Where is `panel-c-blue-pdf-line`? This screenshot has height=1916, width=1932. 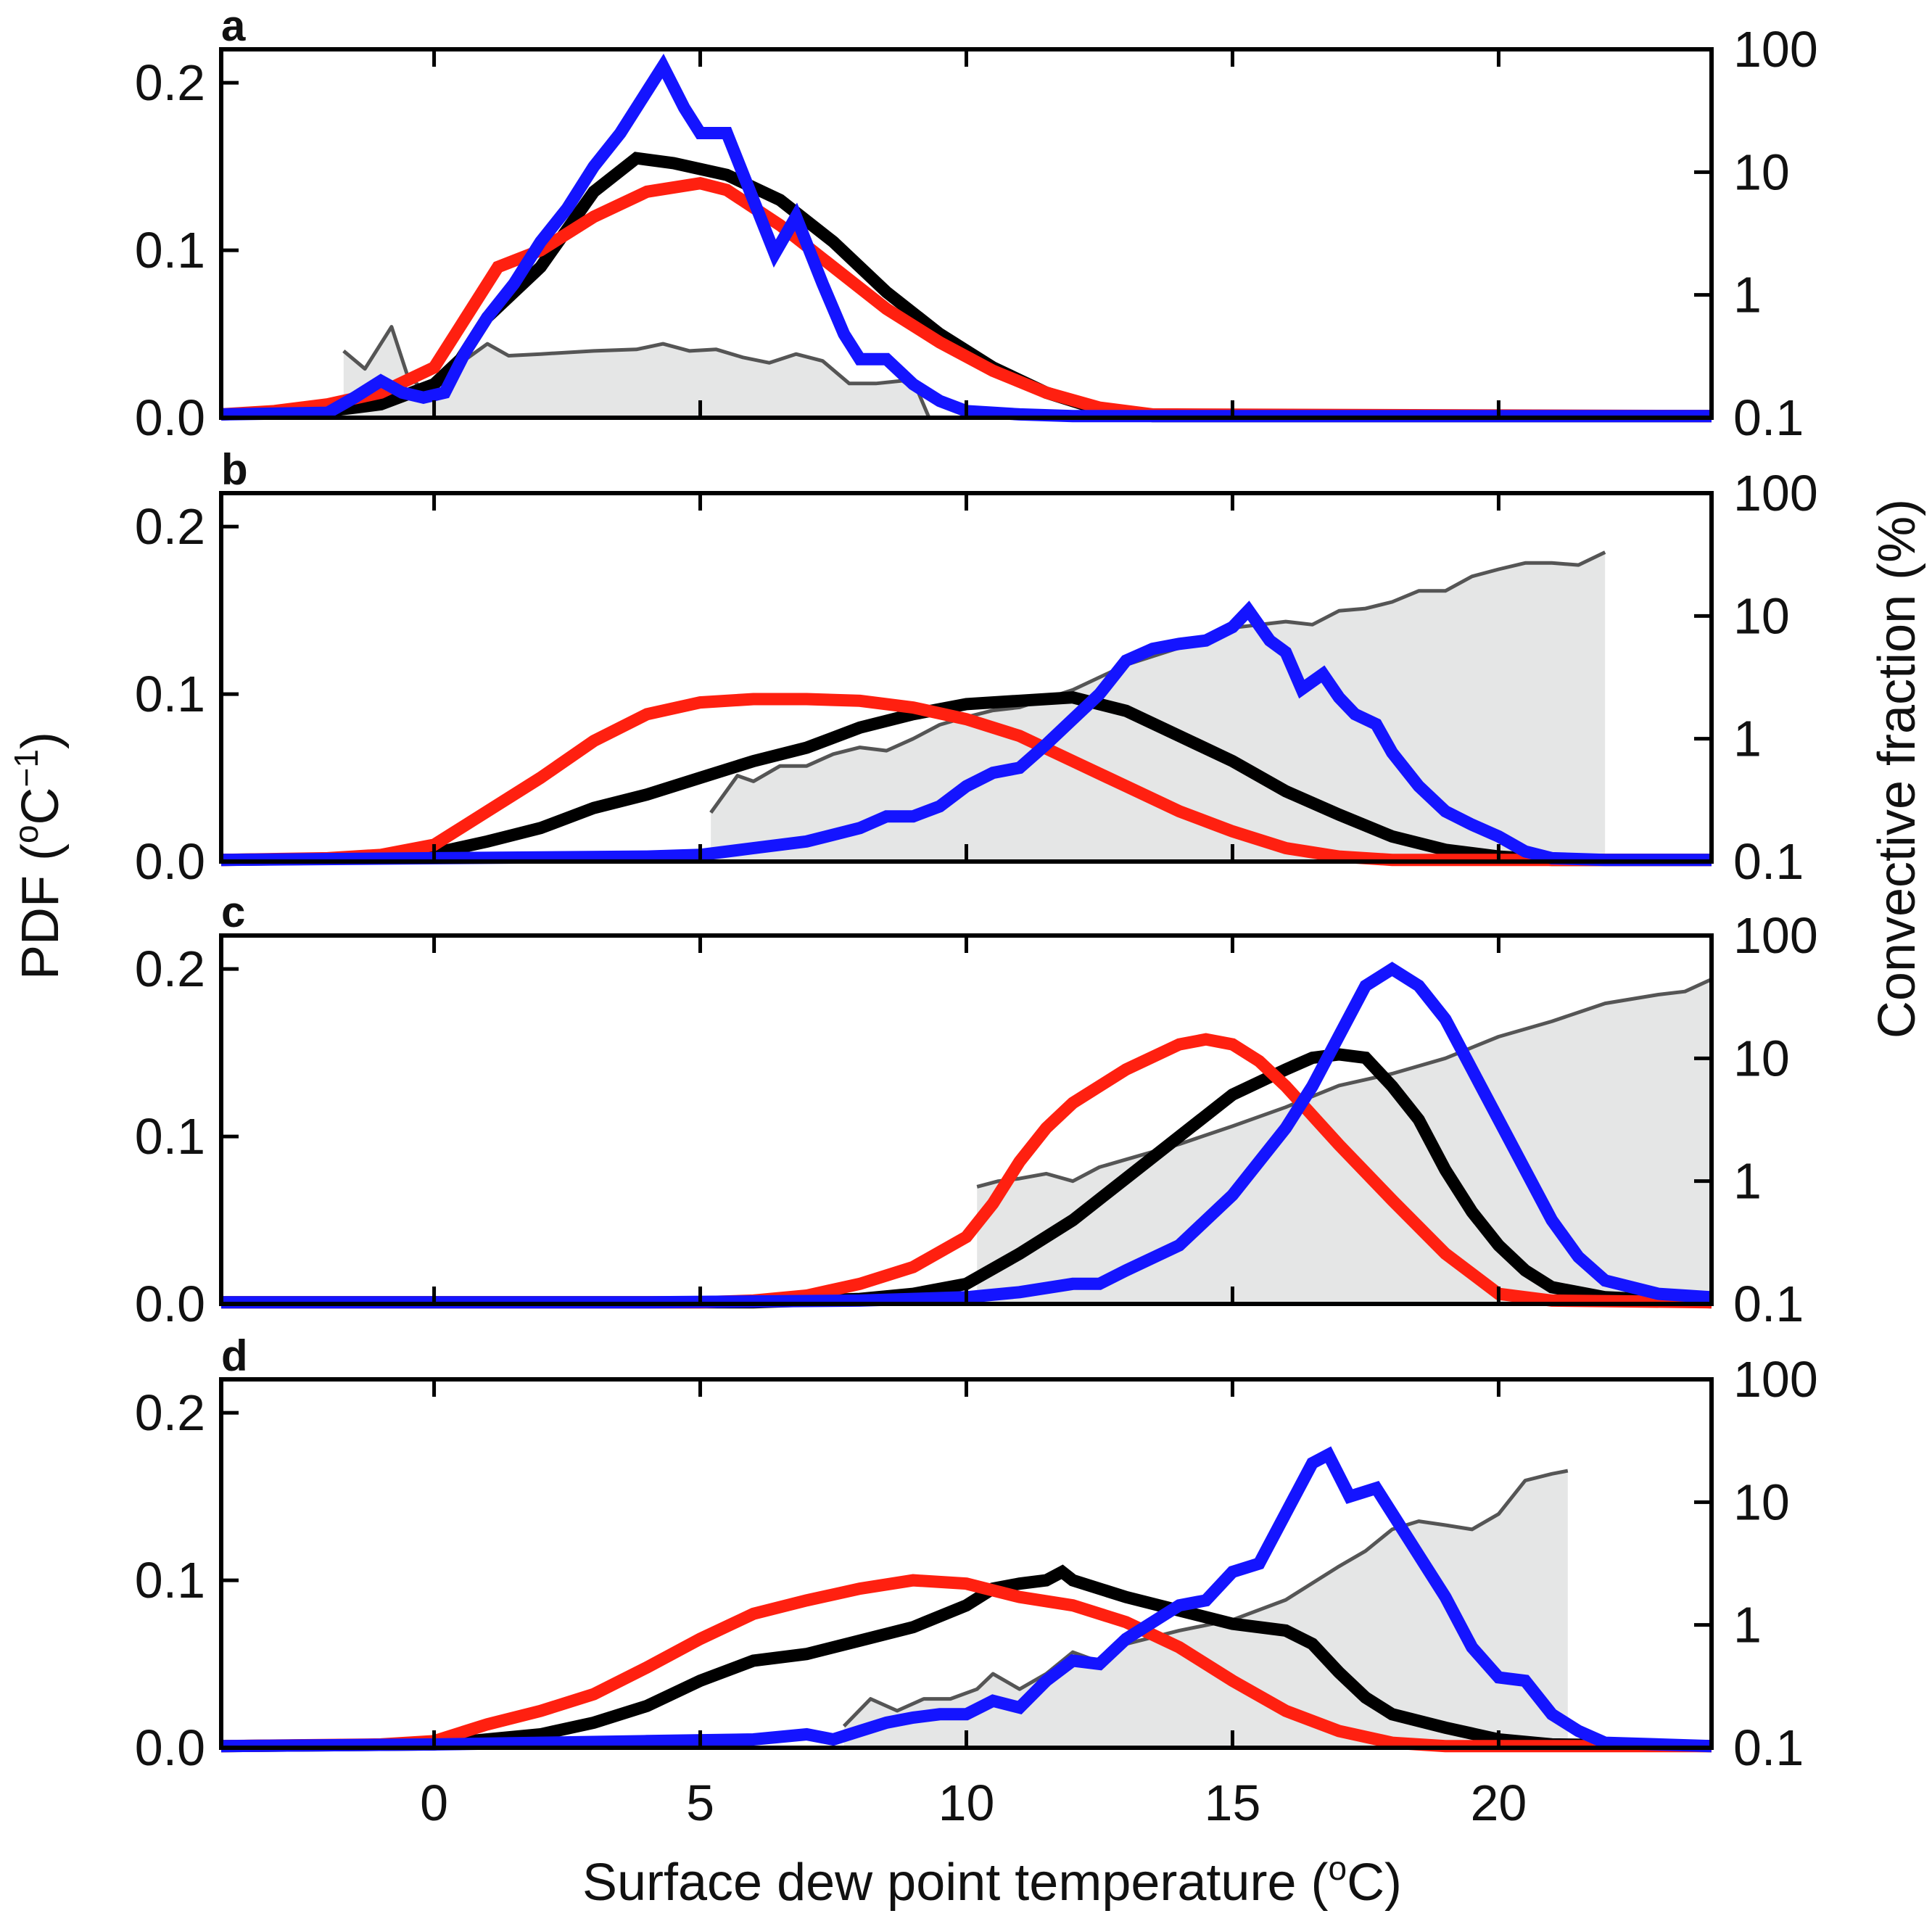 panel-c-blue-pdf-line is located at coordinates (966, 1136).